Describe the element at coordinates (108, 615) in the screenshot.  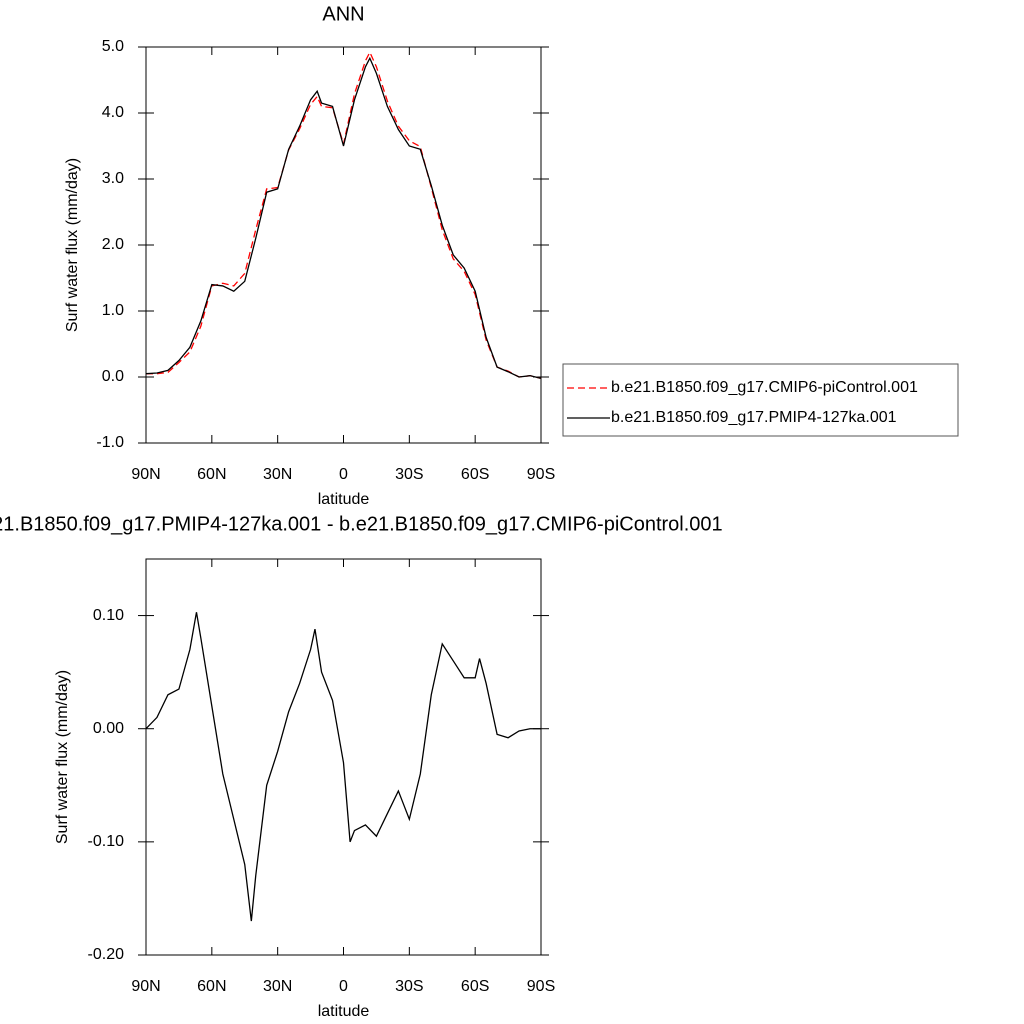
I see `y-tick-label: 0.10` at that location.